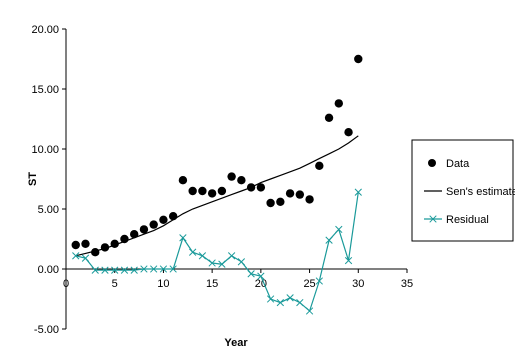  What do you see at coordinates (261, 284) in the screenshot?
I see `x-tick-label: 20` at bounding box center [261, 284].